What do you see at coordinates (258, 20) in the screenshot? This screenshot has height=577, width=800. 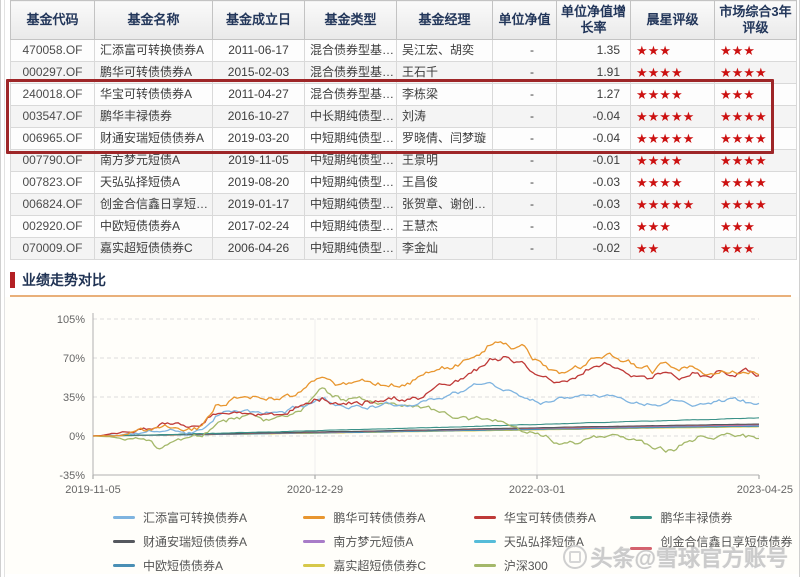 I see `column-header: 基金成立日` at bounding box center [258, 20].